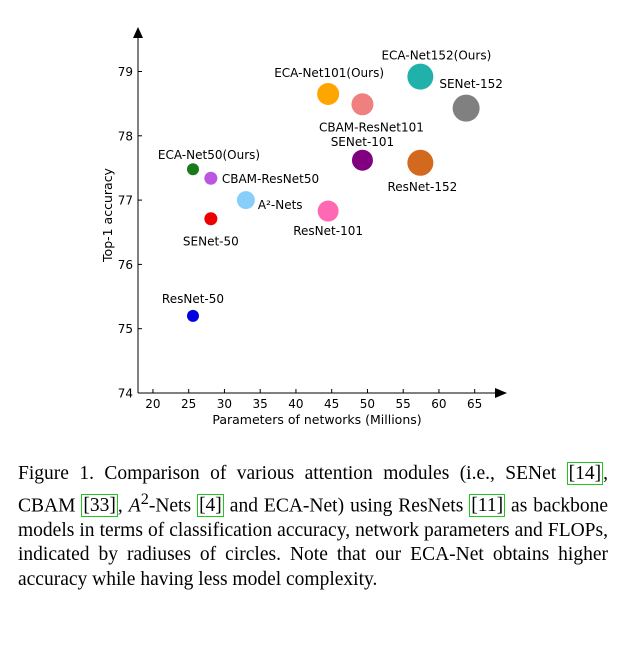  Describe the element at coordinates (313, 489) in the screenshot. I see `caption-text: , CBAM` at that location.